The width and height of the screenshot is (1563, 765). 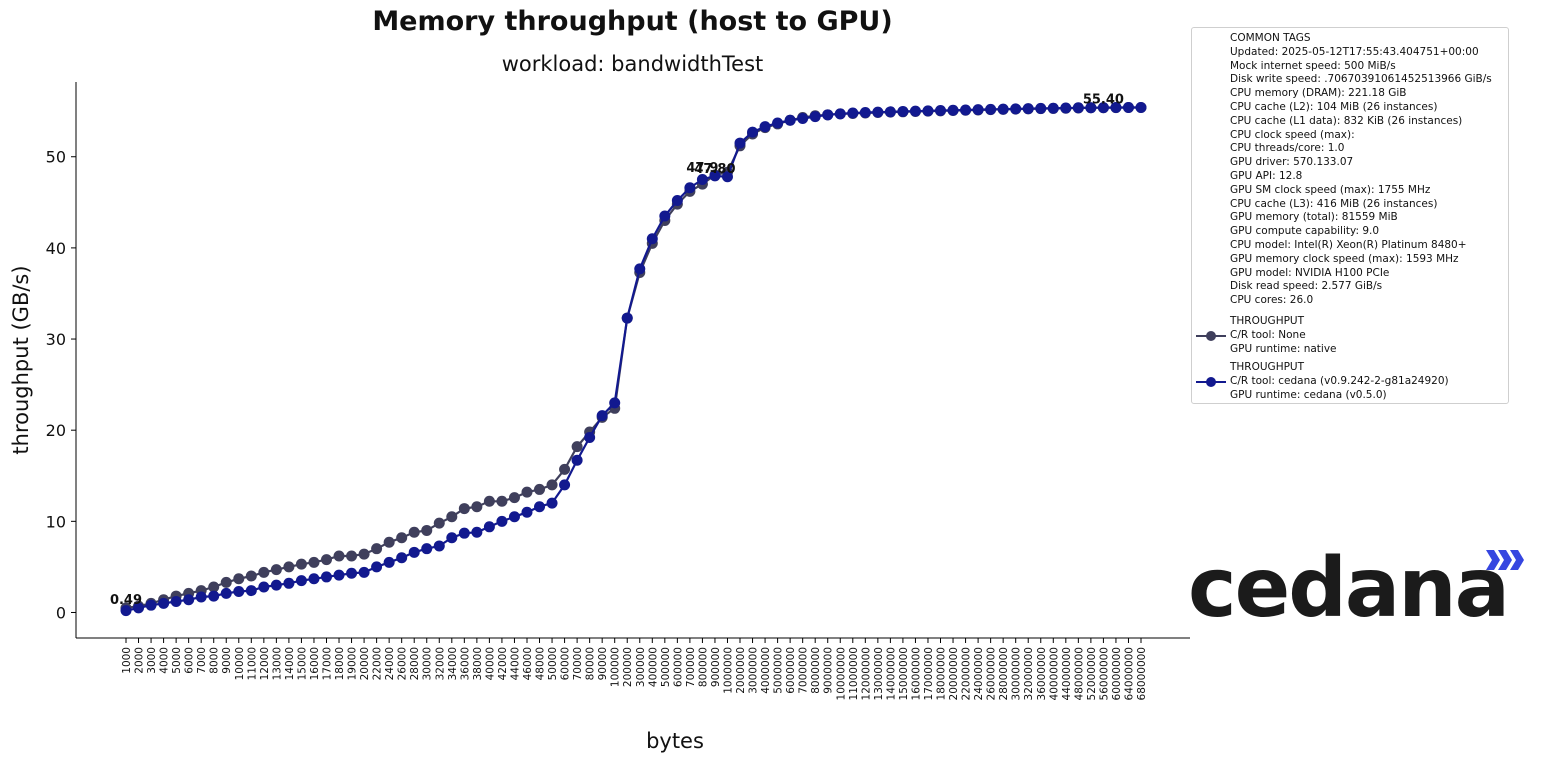 I want to click on legend-tag: CPU threads/core: 1.0, so click(x=1287, y=148).